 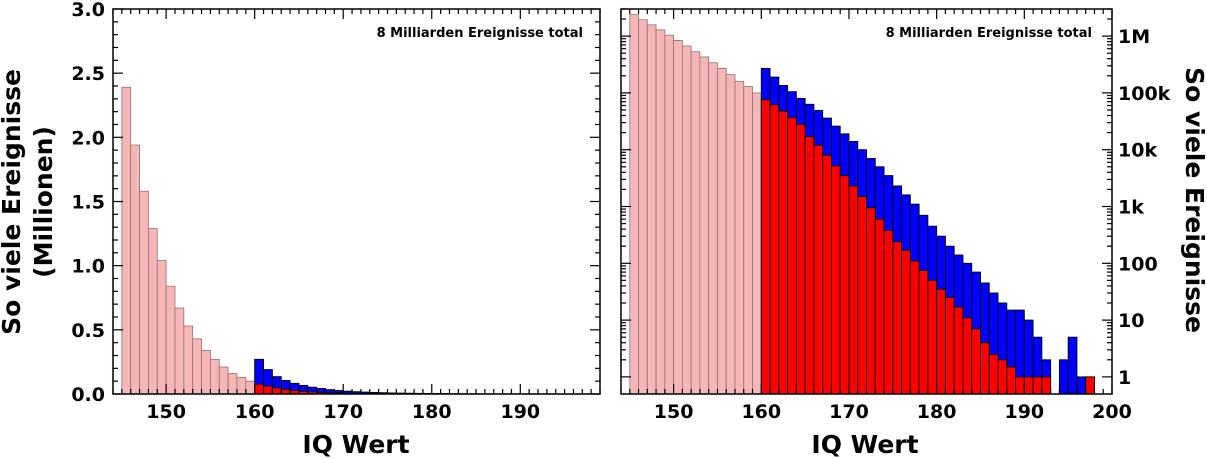 I want to click on left-y-axis-title-line2: (Millionen), so click(x=43, y=202).